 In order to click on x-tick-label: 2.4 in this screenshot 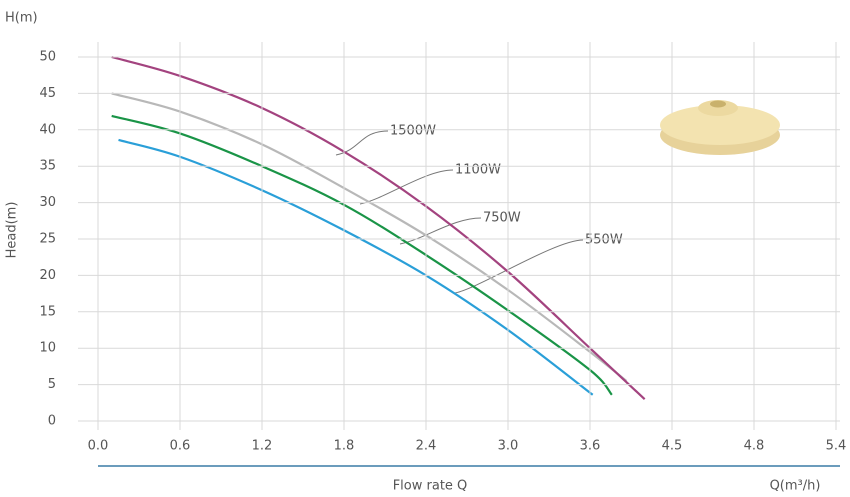, I will do `click(426, 446)`.